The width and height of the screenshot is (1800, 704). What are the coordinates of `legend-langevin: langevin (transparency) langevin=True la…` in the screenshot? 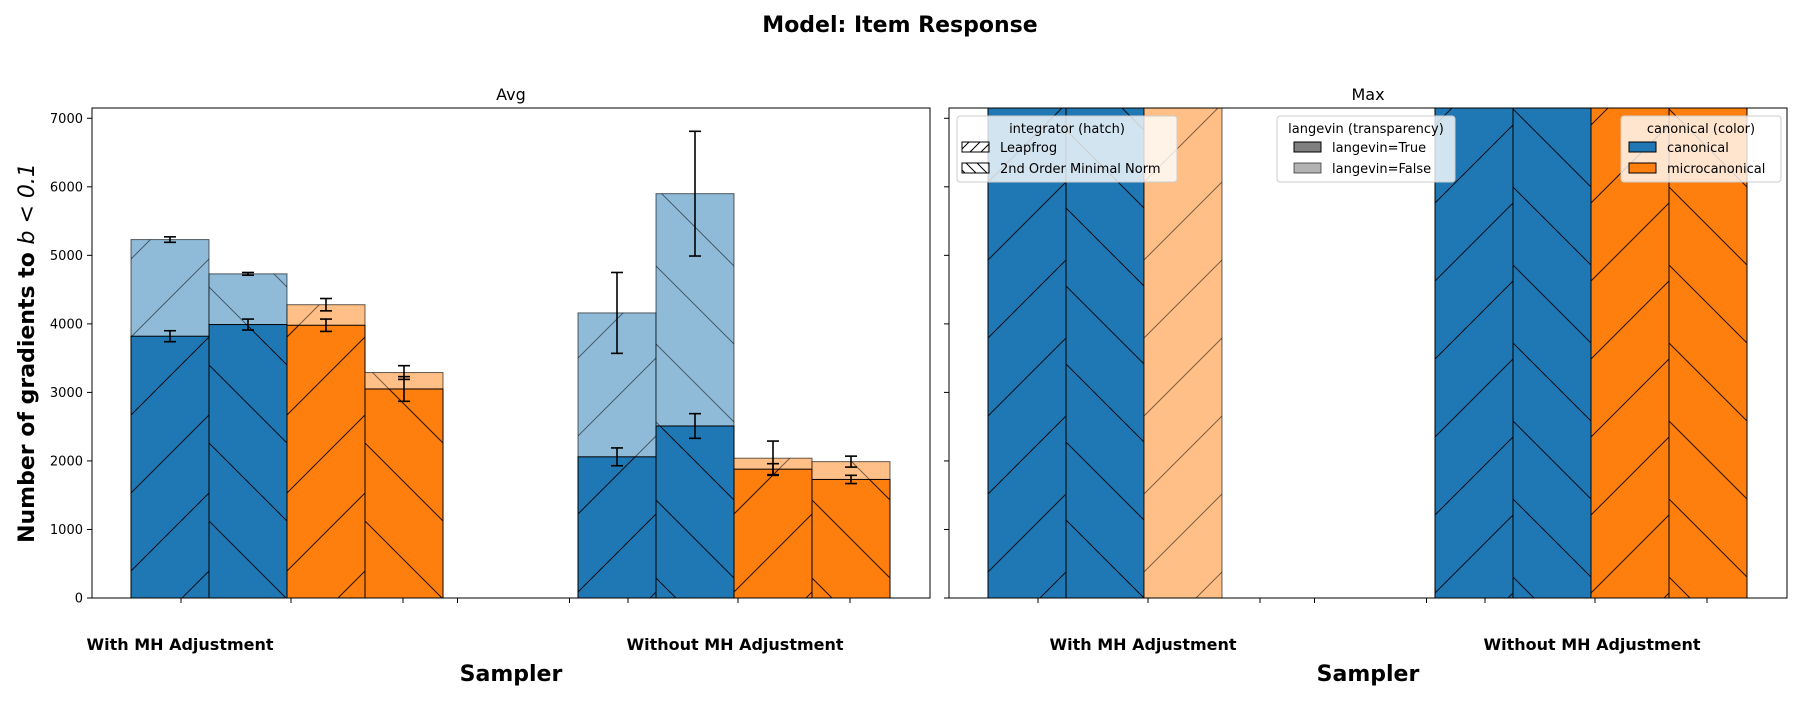 It's located at (1366, 149).